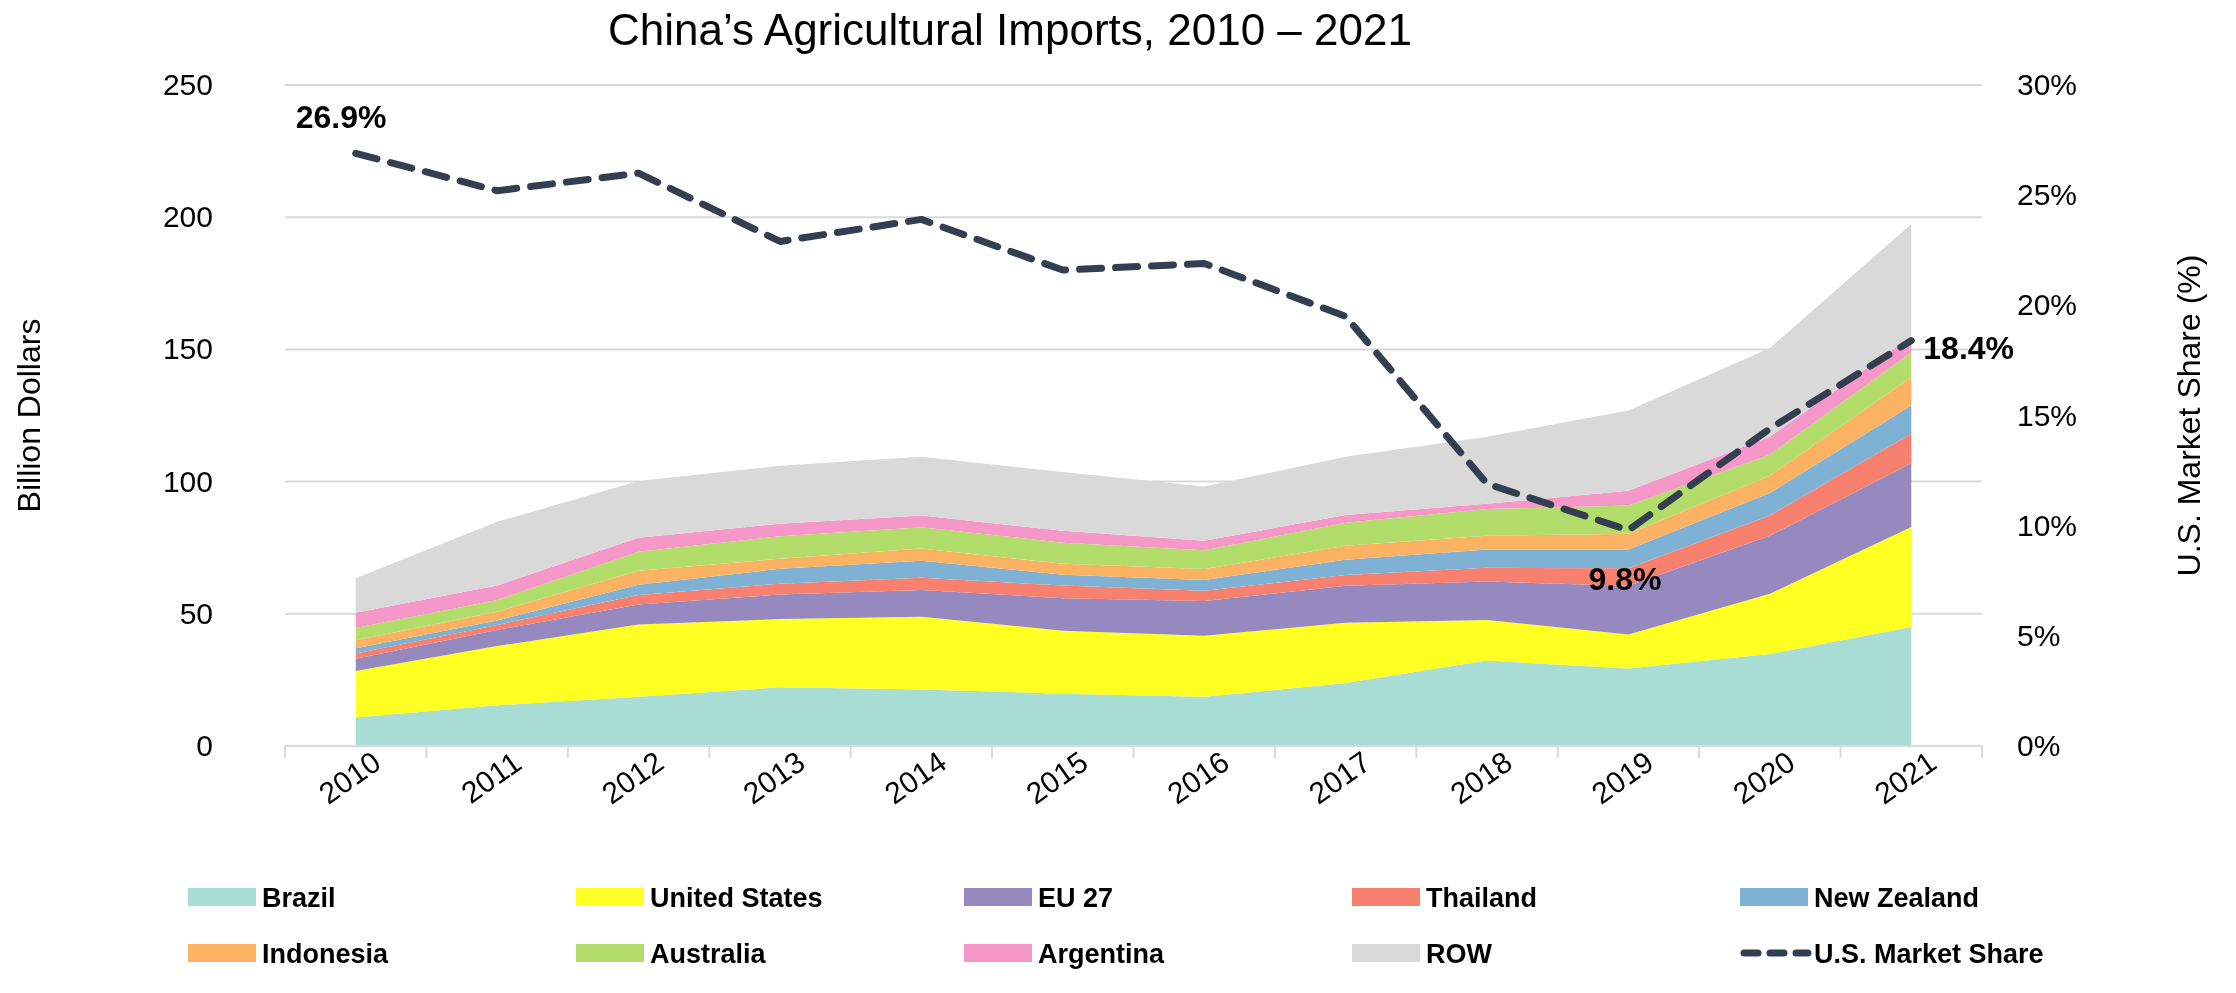  I want to click on y-axis-title: Billion Dollars, so click(29, 415).